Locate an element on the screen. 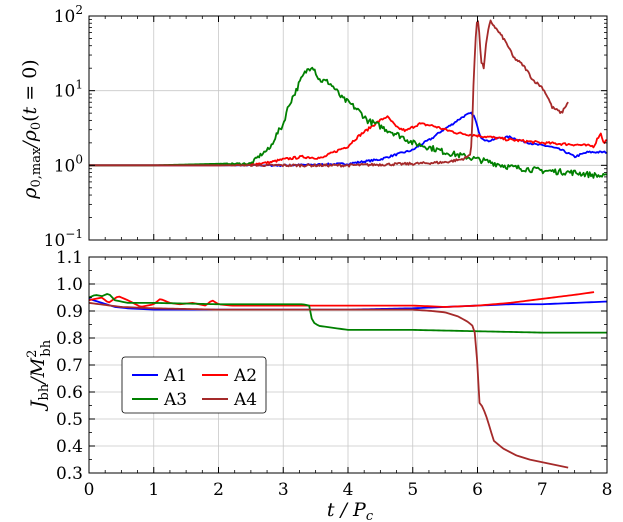 The image size is (623, 522). y-tick-label: 10⁰ is located at coordinates (68, 164).